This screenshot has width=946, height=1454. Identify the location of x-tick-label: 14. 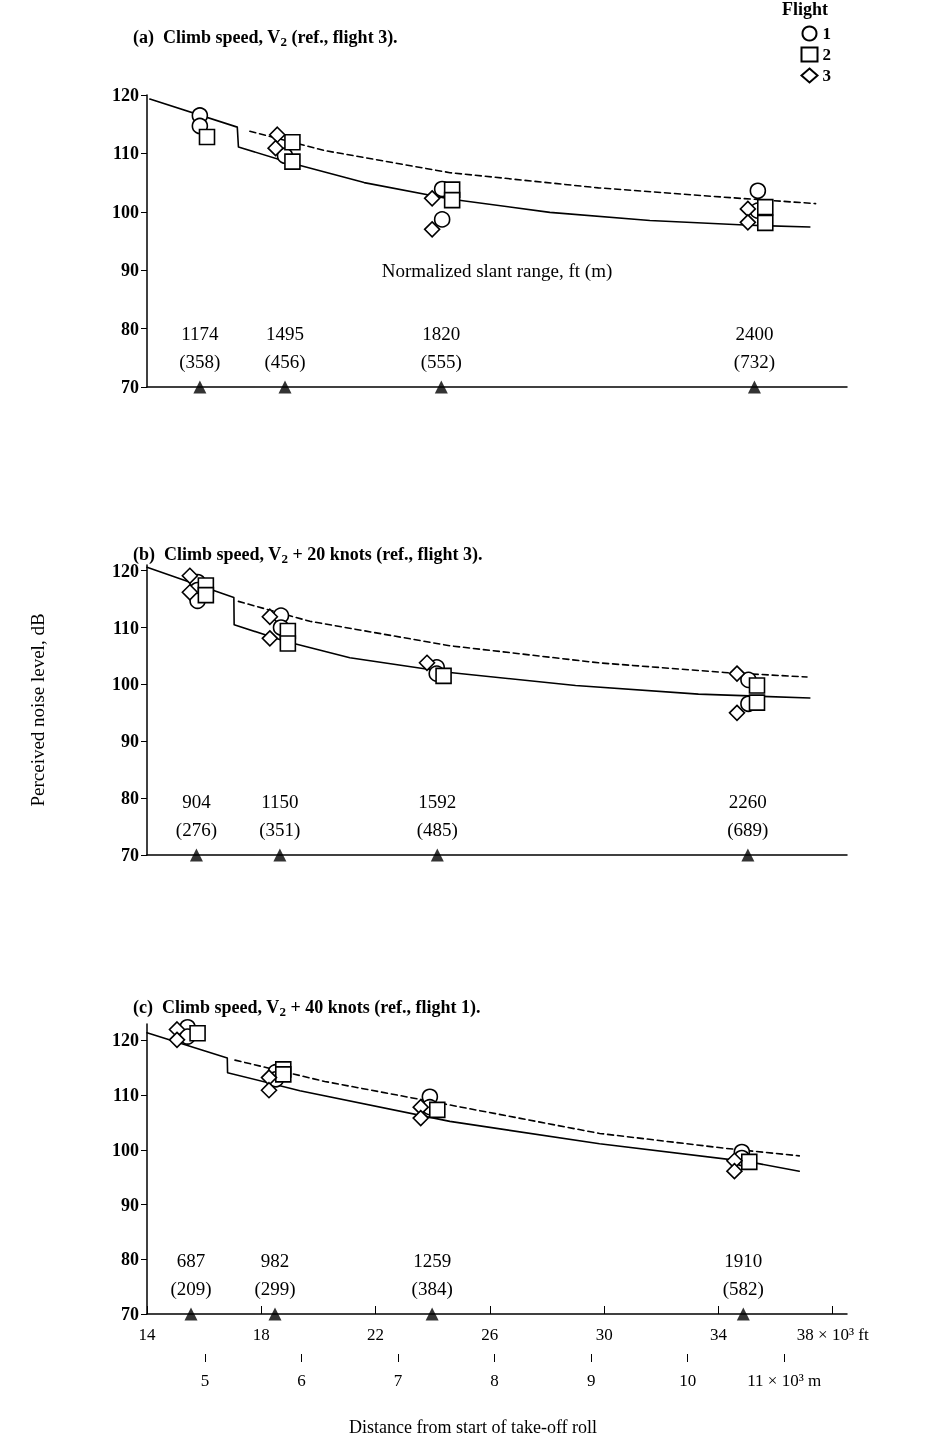
(147, 1334).